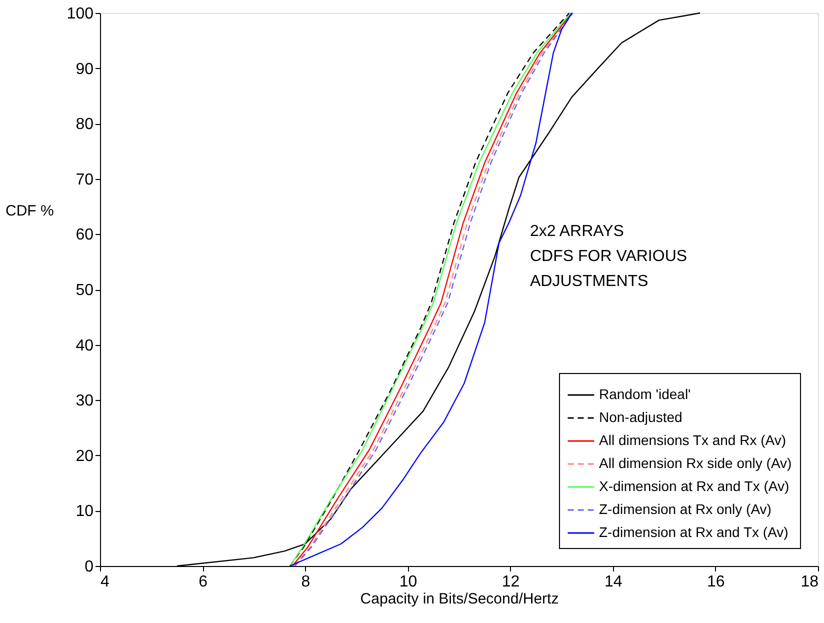 The height and width of the screenshot is (623, 824). Describe the element at coordinates (694, 486) in the screenshot. I see `legend-label: X-dimension at Rx and Tx (Av)` at that location.